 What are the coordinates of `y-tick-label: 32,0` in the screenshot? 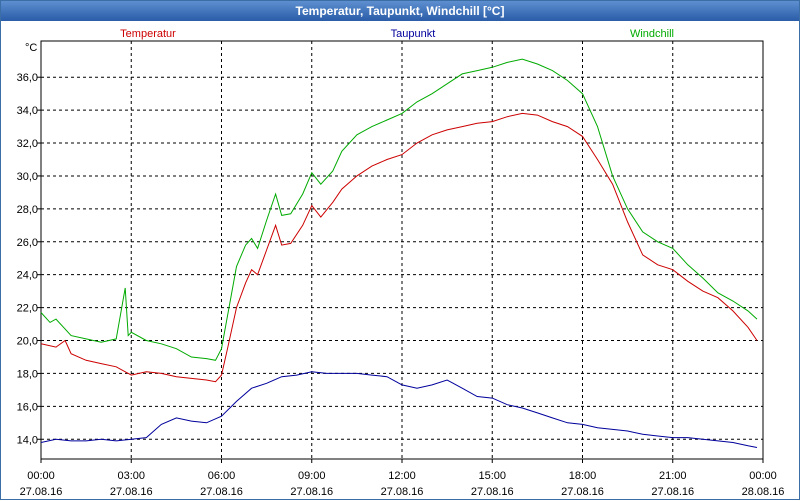 It's located at (27, 144).